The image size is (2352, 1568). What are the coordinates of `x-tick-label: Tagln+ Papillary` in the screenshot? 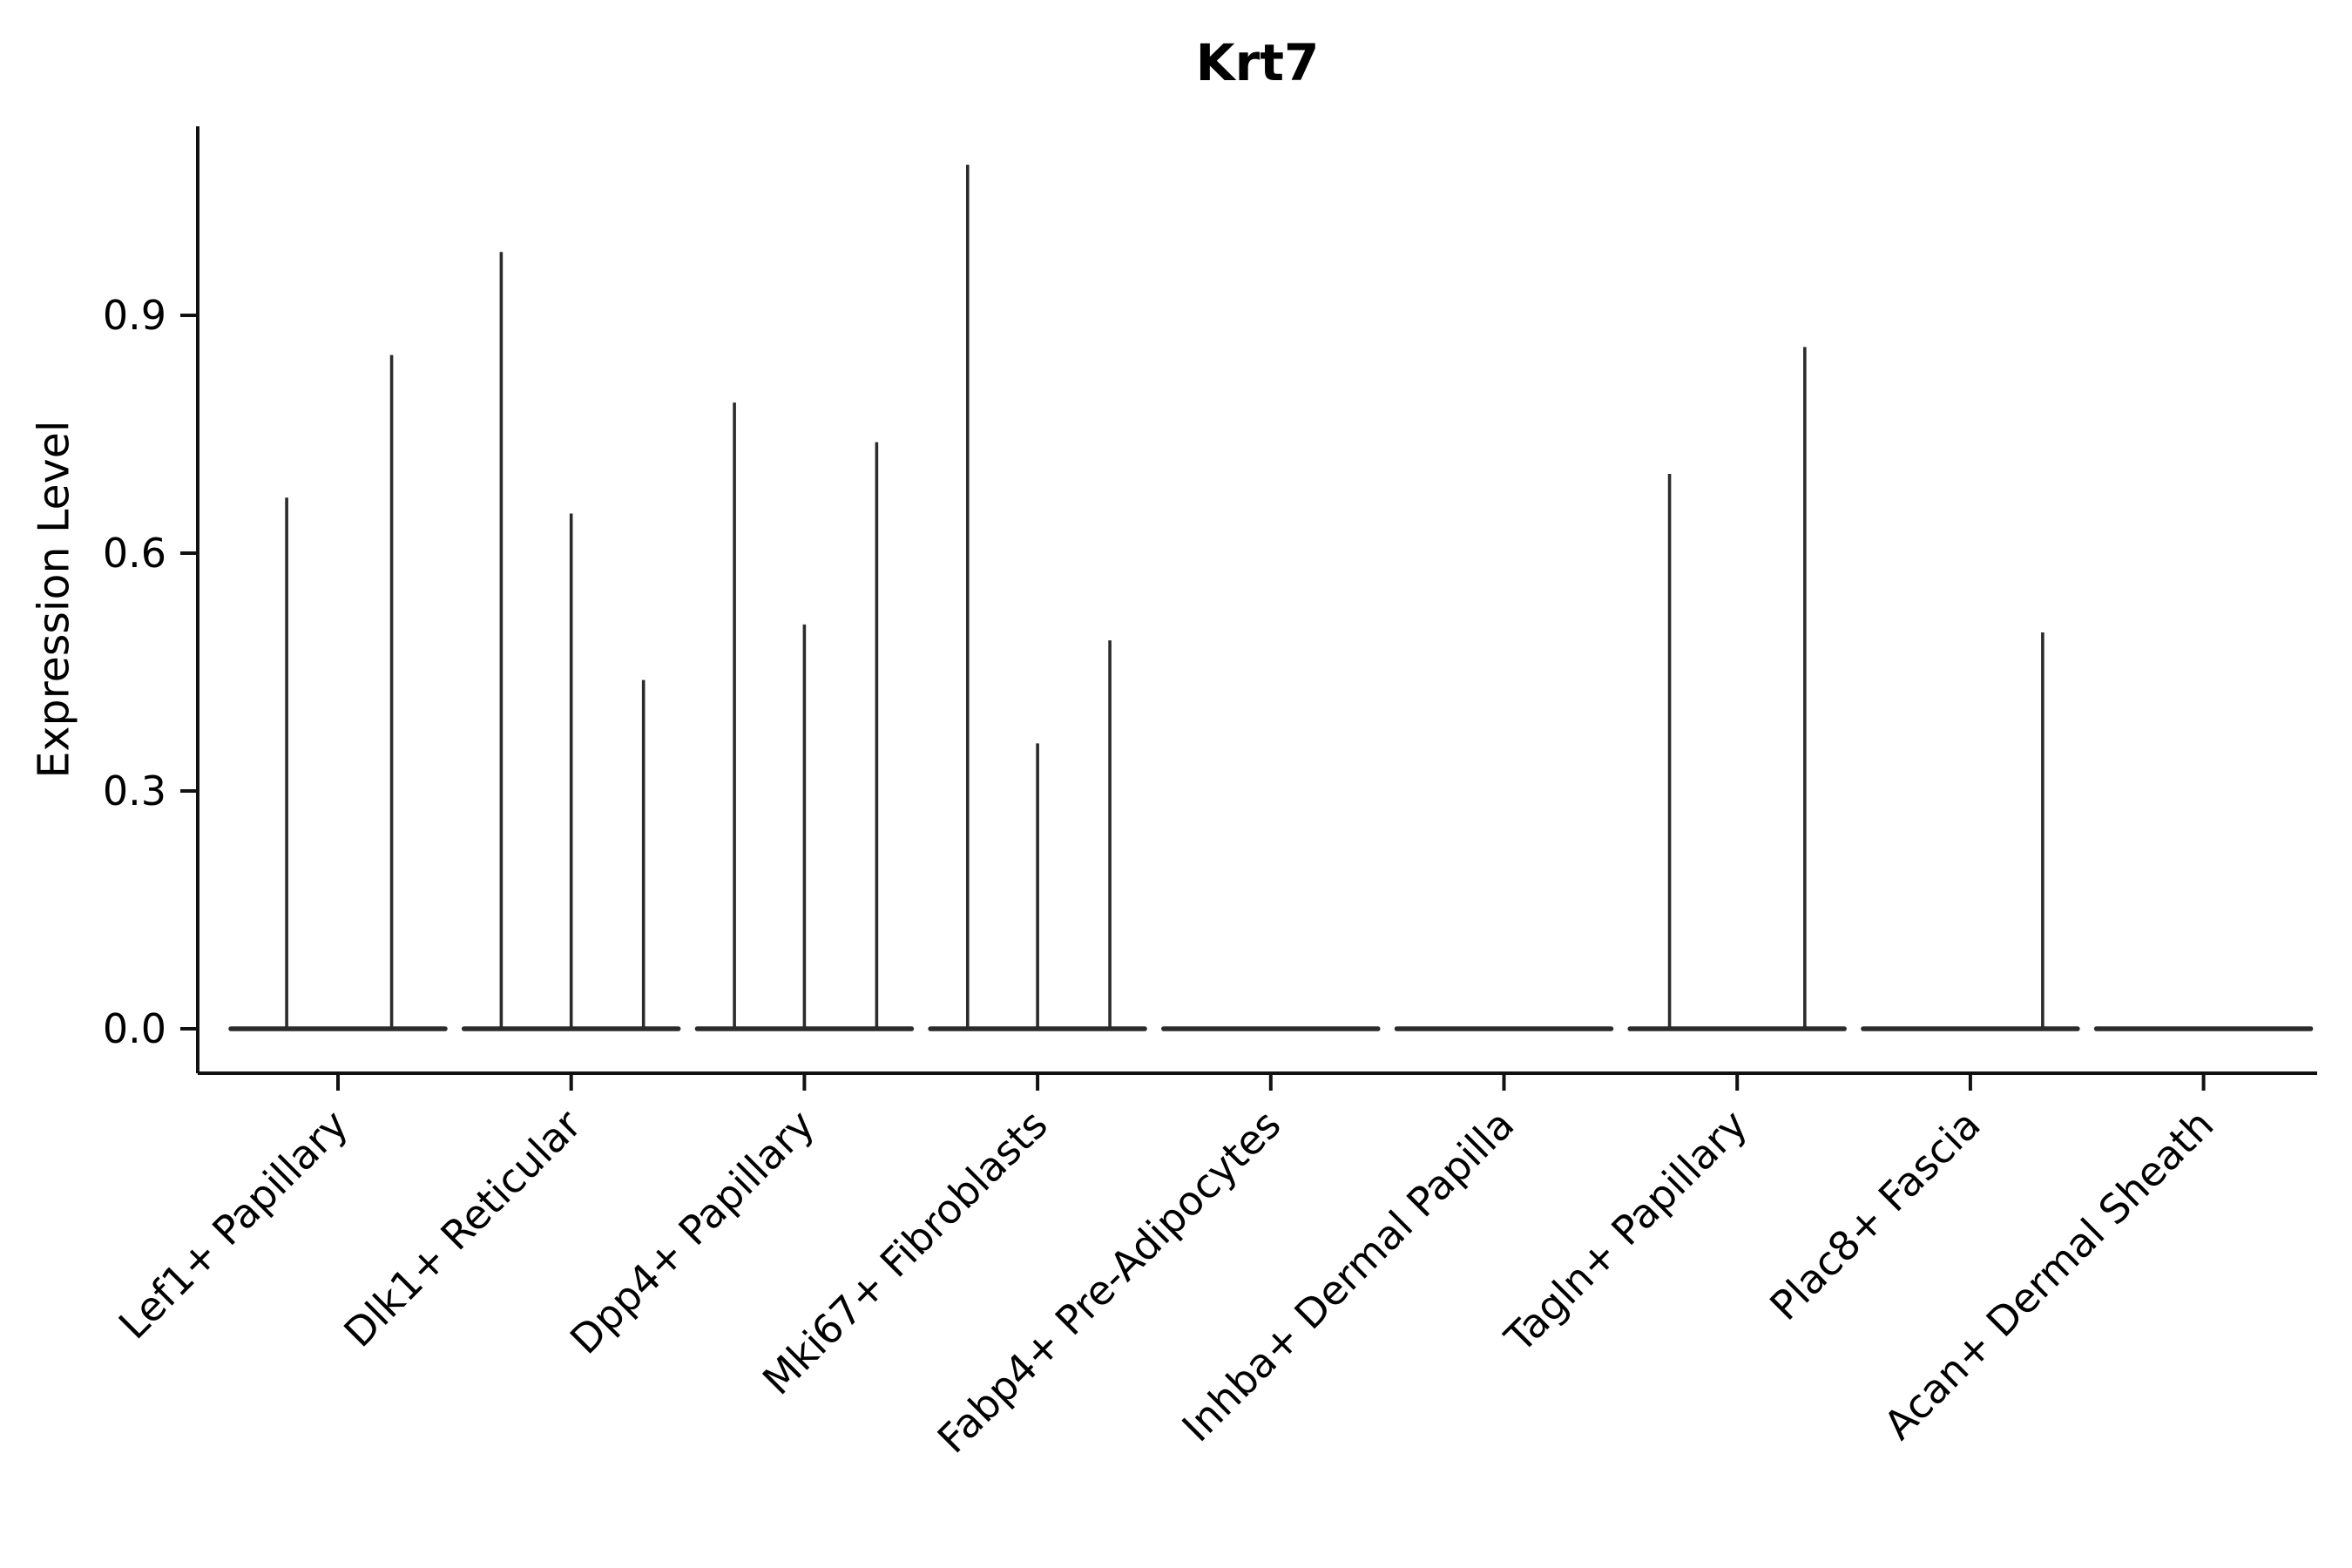 It's located at (1625, 1231).